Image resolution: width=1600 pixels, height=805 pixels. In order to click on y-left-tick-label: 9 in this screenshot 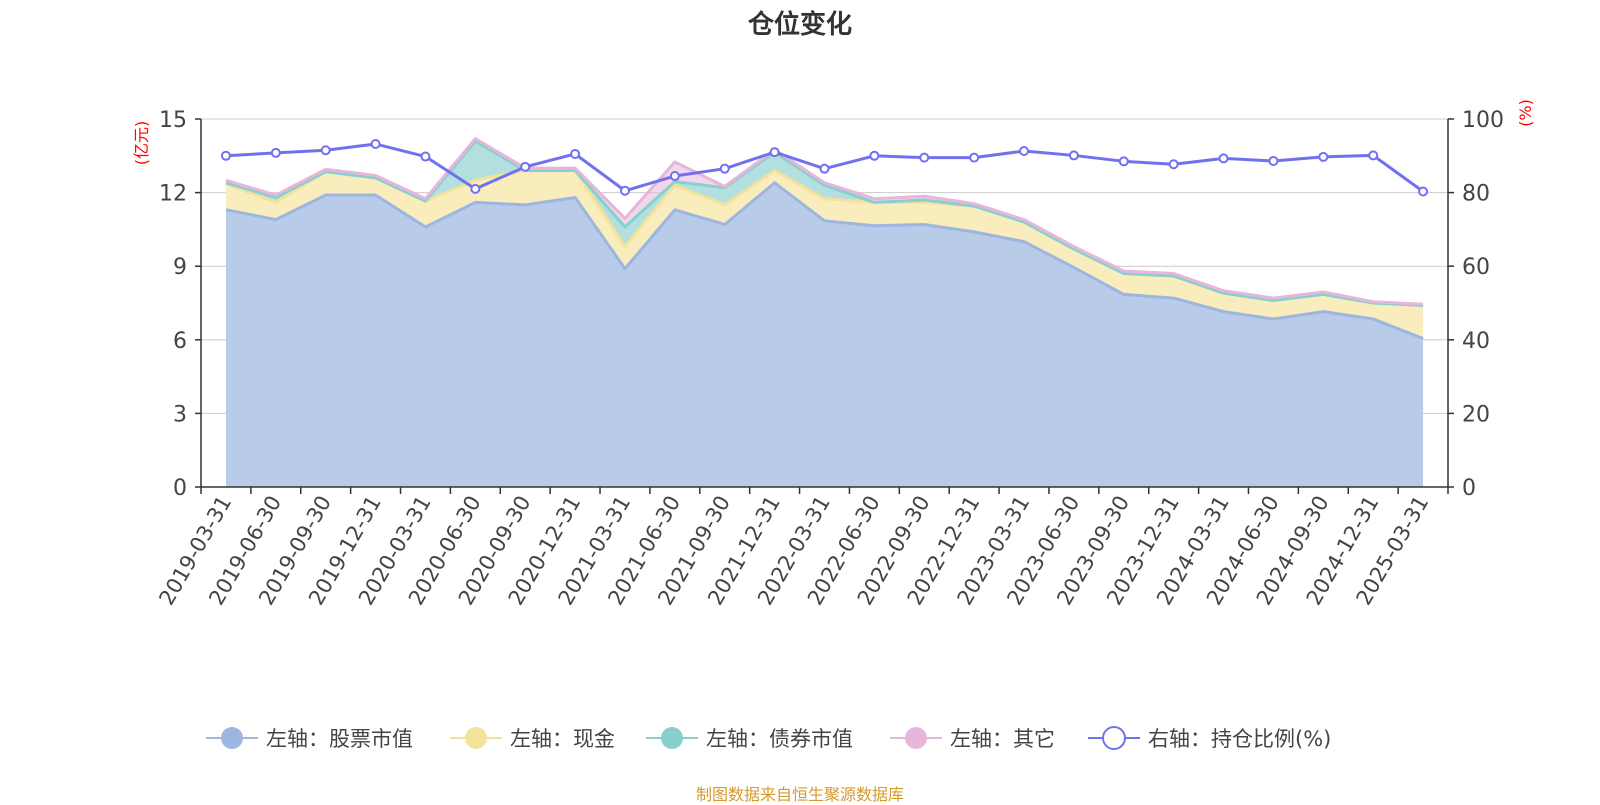, I will do `click(180, 267)`.